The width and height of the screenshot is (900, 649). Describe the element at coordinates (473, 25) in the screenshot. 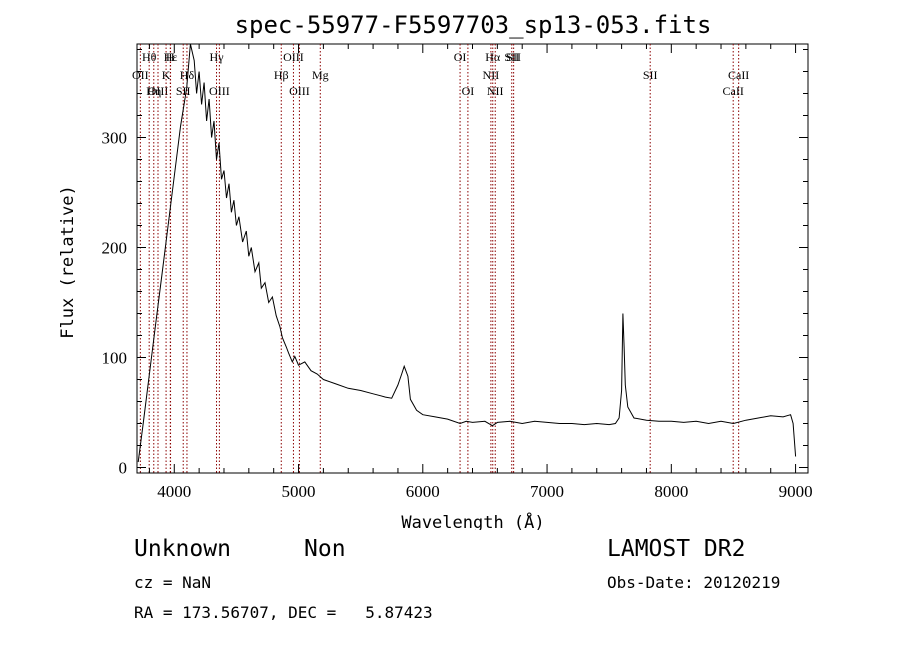

I see `chart-title: spec-55977-F5597703_sp13-053.fits` at that location.